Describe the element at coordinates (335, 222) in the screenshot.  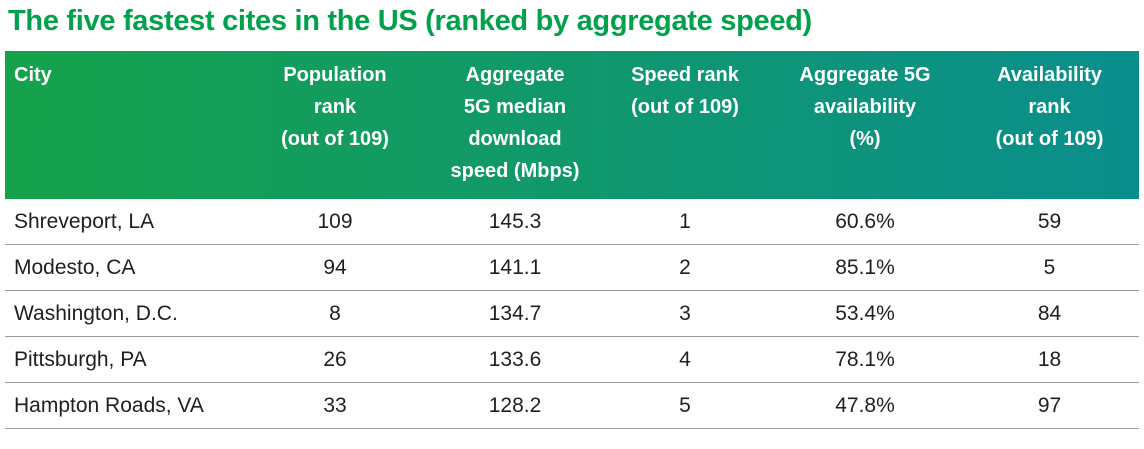
I see `cell-population-rank: 109` at that location.